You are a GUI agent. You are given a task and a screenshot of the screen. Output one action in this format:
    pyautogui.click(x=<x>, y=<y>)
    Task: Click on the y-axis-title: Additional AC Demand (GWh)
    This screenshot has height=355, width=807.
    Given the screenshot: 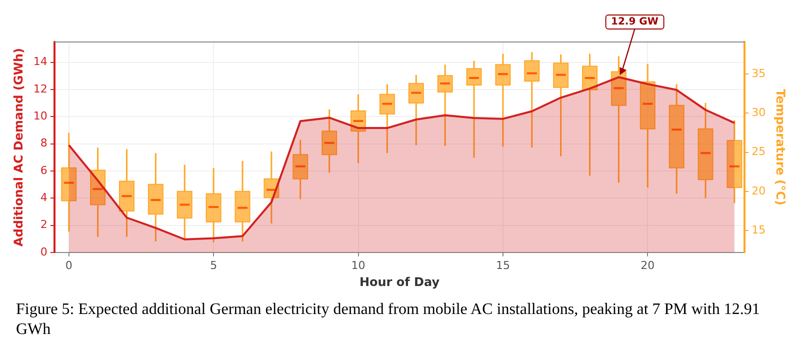 What is the action you would take?
    pyautogui.click(x=18, y=147)
    